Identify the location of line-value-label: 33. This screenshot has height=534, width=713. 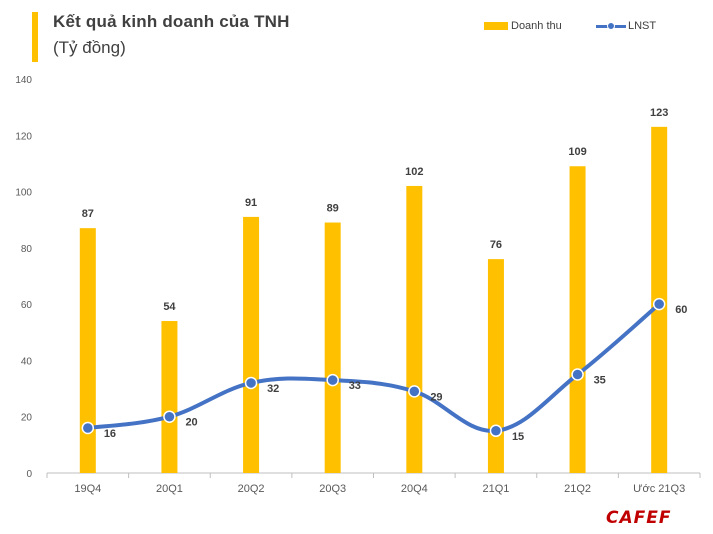
(355, 386).